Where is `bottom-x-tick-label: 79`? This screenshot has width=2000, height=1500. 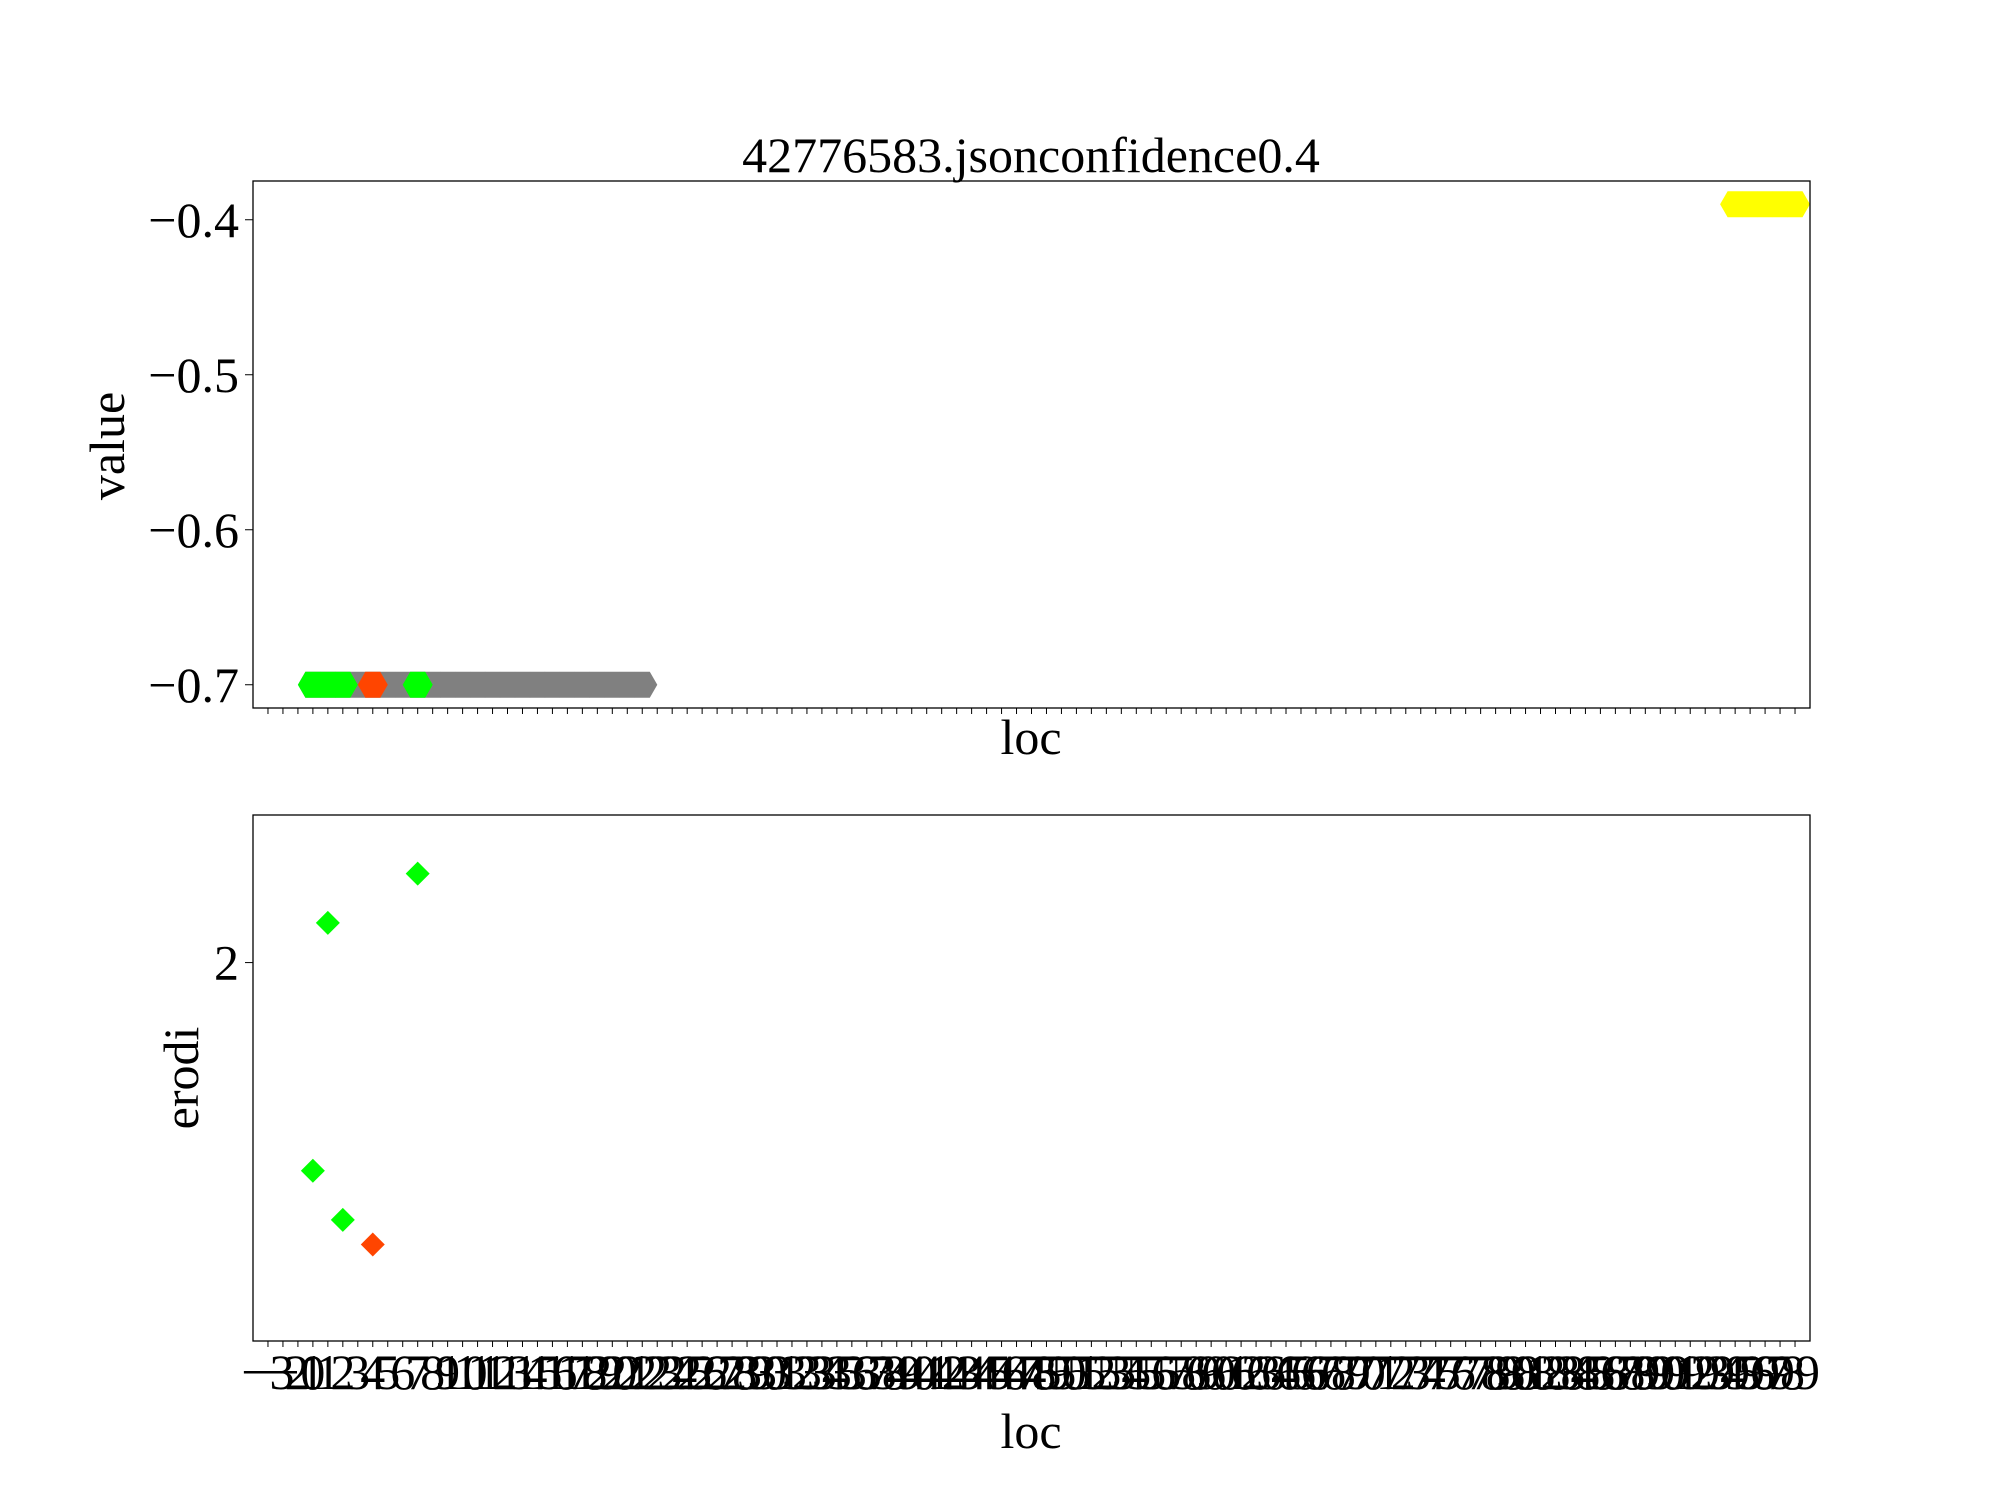
bottom-x-tick-label: 79 is located at coordinates (1496, 1372).